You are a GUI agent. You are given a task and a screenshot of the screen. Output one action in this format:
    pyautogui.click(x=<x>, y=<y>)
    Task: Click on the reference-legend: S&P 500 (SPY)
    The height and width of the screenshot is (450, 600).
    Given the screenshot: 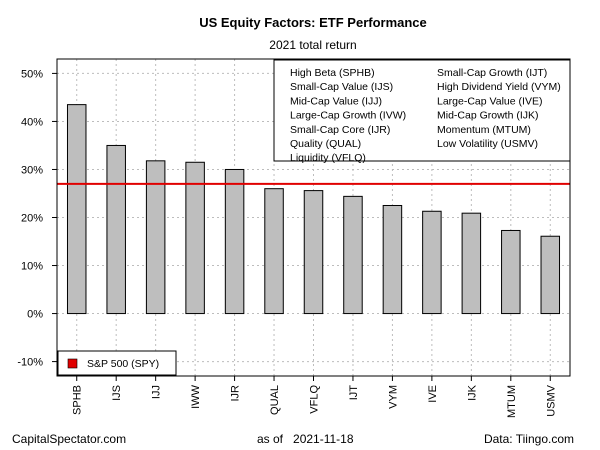 What is the action you would take?
    pyautogui.click(x=117, y=363)
    